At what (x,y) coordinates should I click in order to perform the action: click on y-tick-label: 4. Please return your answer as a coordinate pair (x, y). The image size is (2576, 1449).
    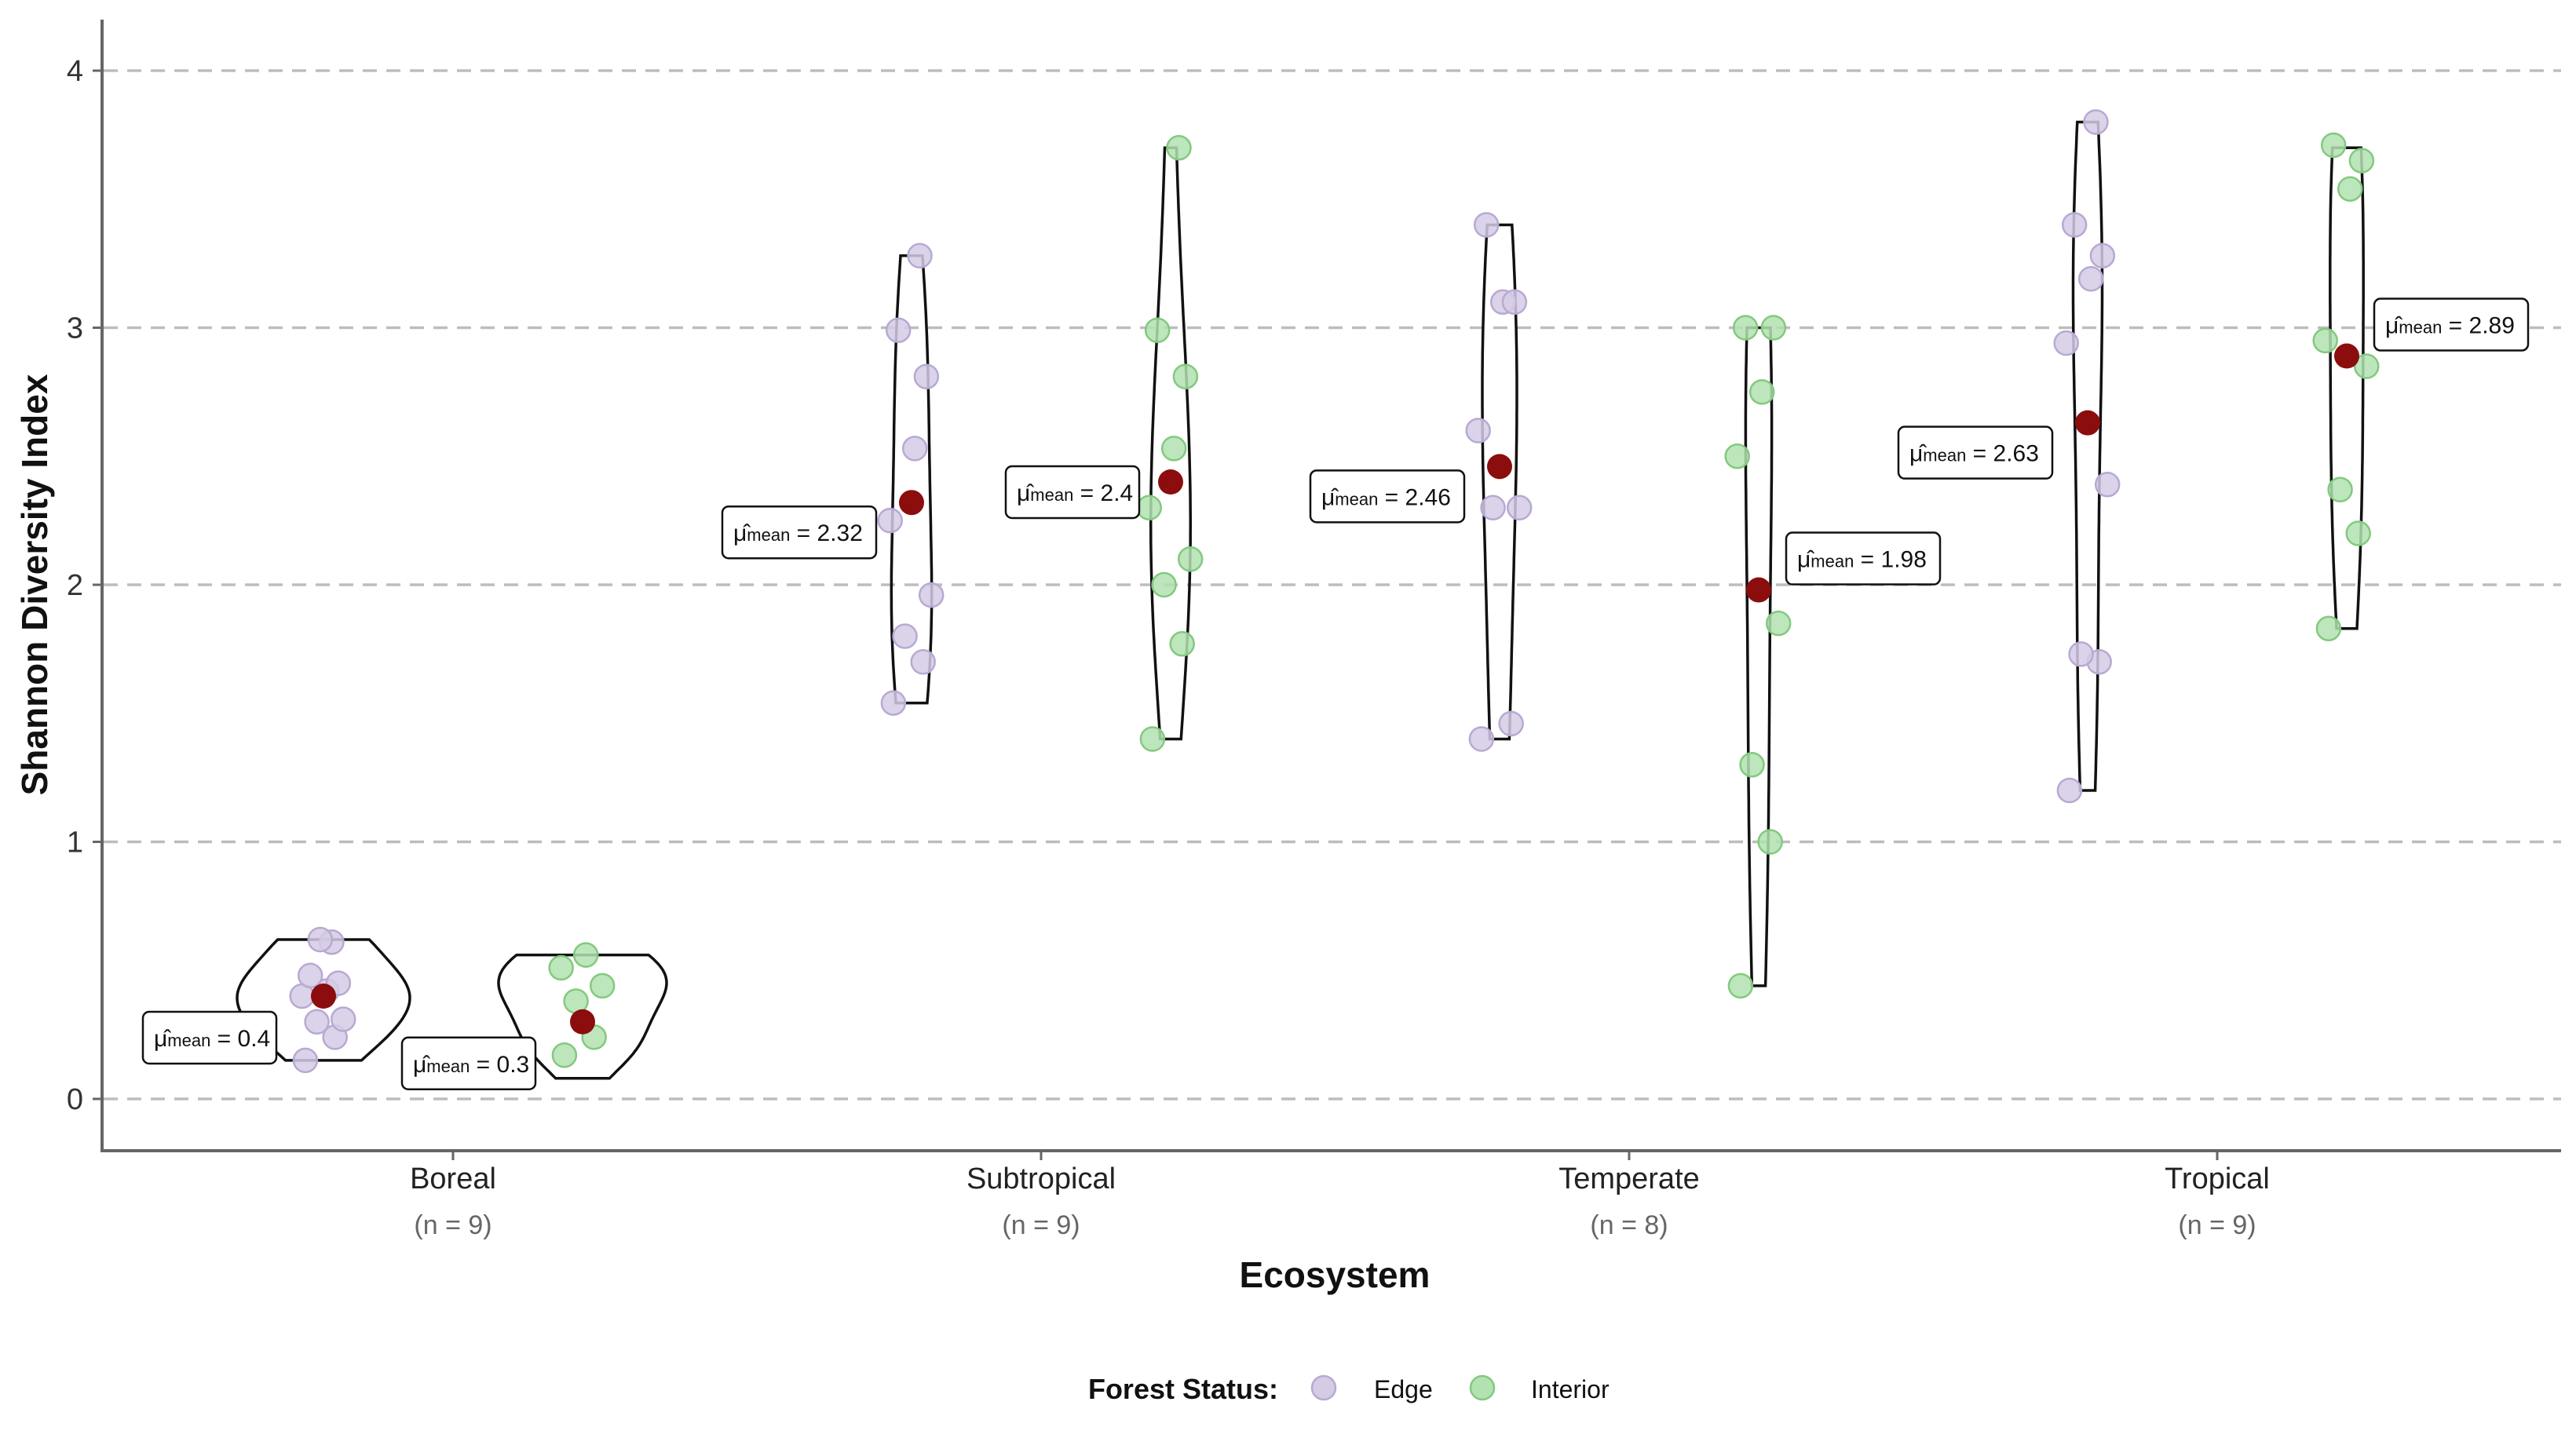
    Looking at the image, I should click on (75, 71).